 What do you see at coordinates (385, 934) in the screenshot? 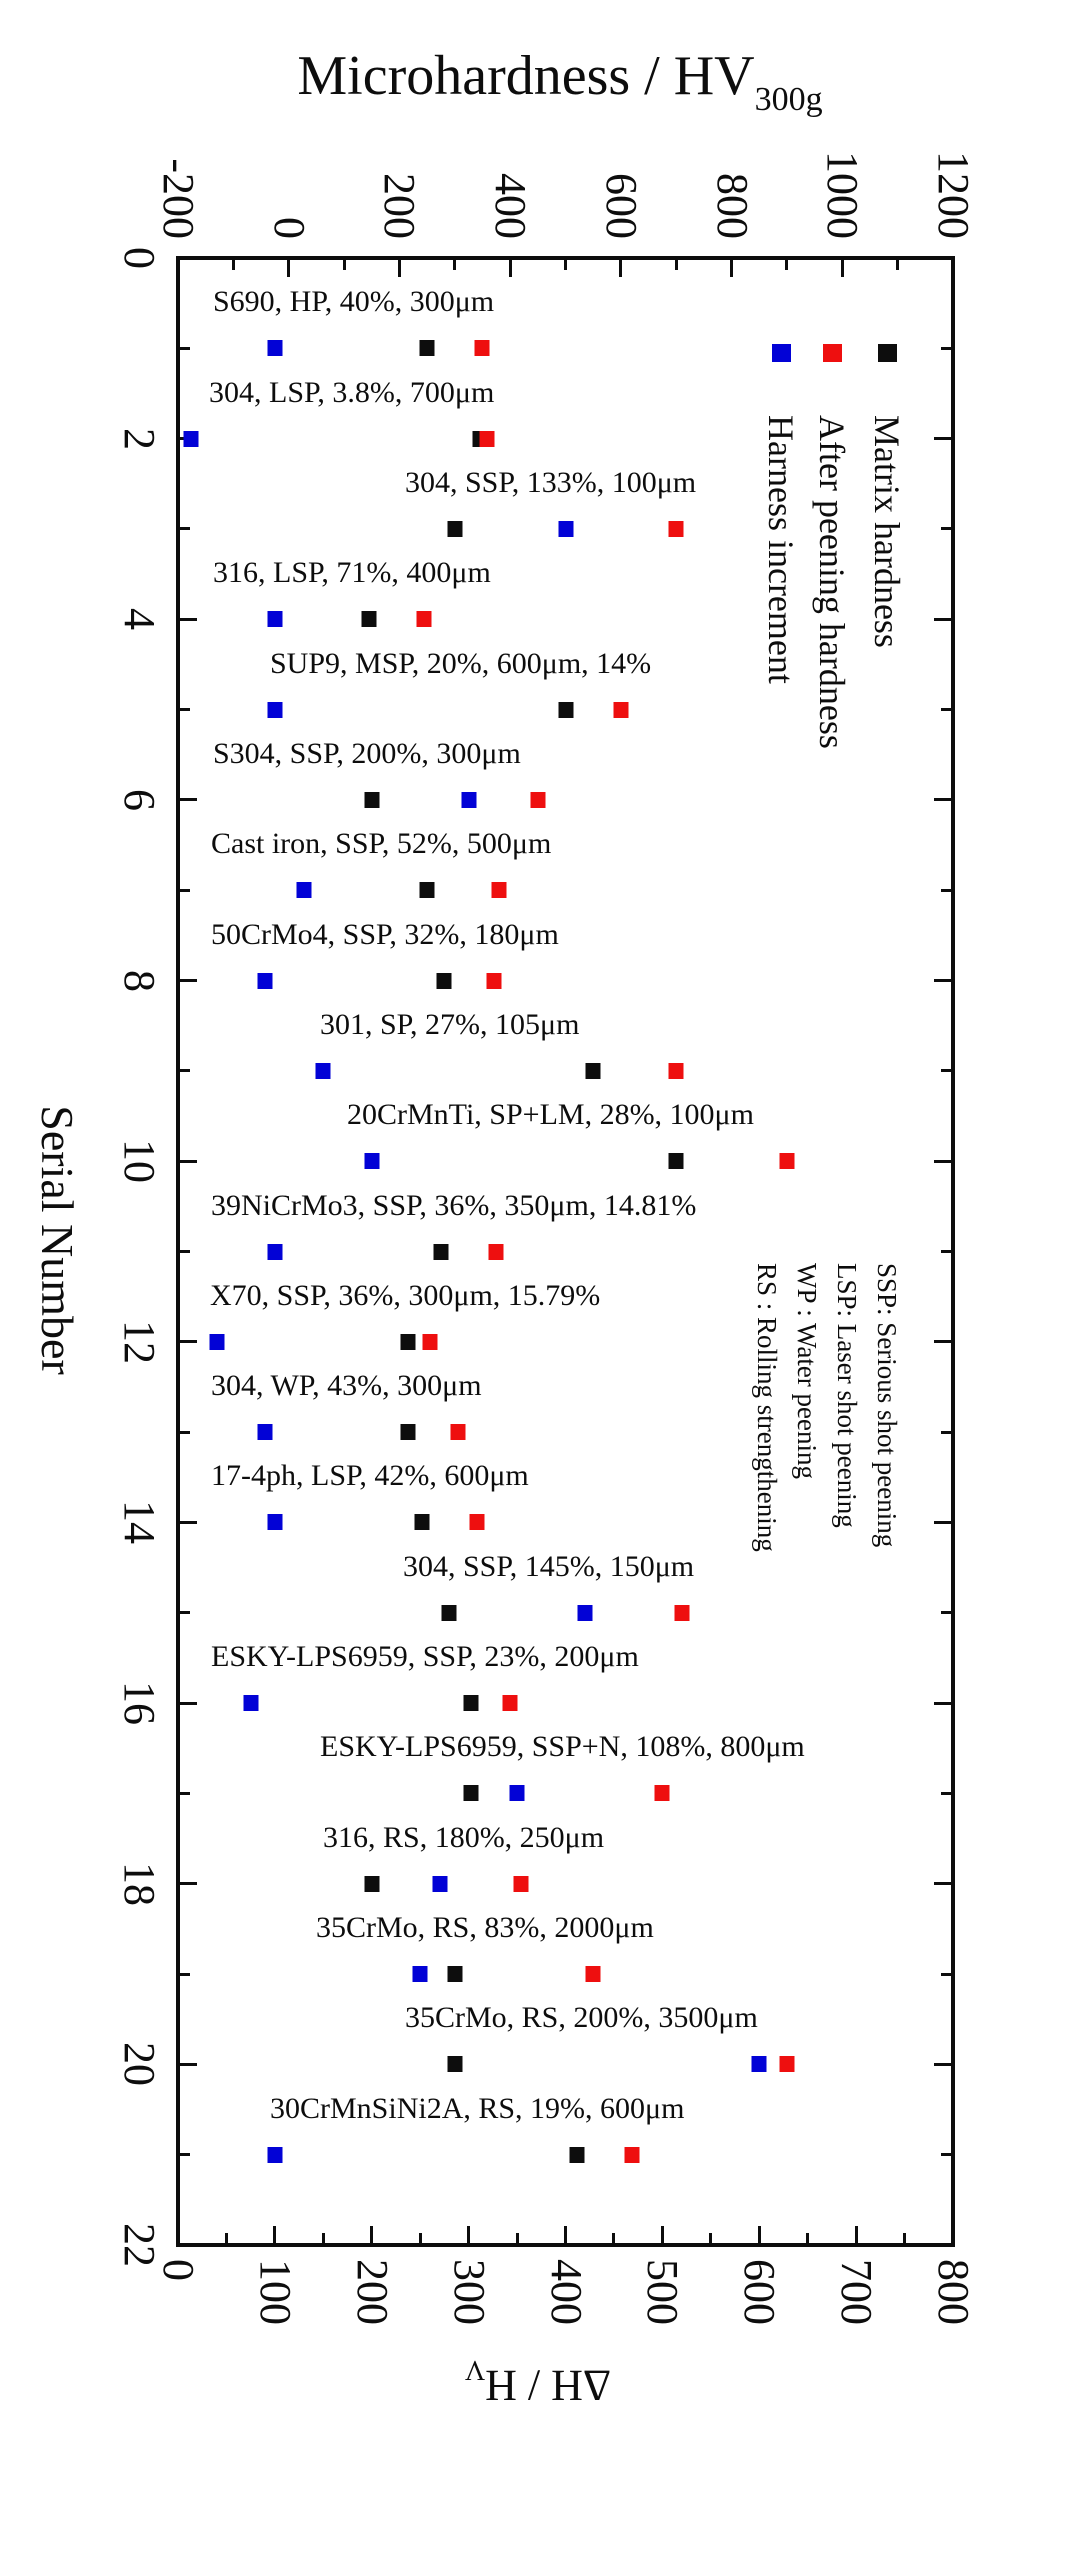
I see `row-annotation: 50CrMo4, SSP, 32%, 180μm` at bounding box center [385, 934].